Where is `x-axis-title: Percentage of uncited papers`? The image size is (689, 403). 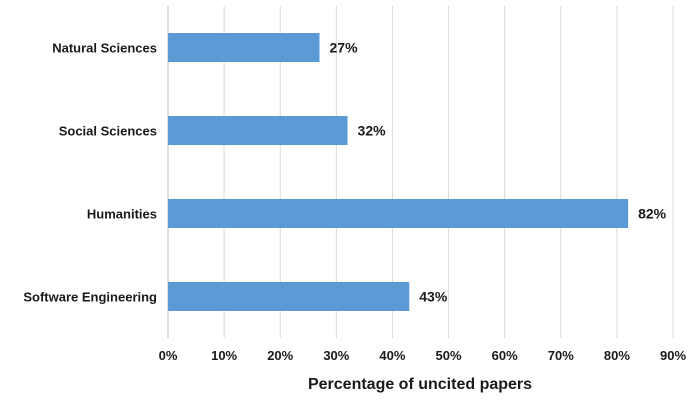 x-axis-title: Percentage of uncited papers is located at coordinates (420, 384).